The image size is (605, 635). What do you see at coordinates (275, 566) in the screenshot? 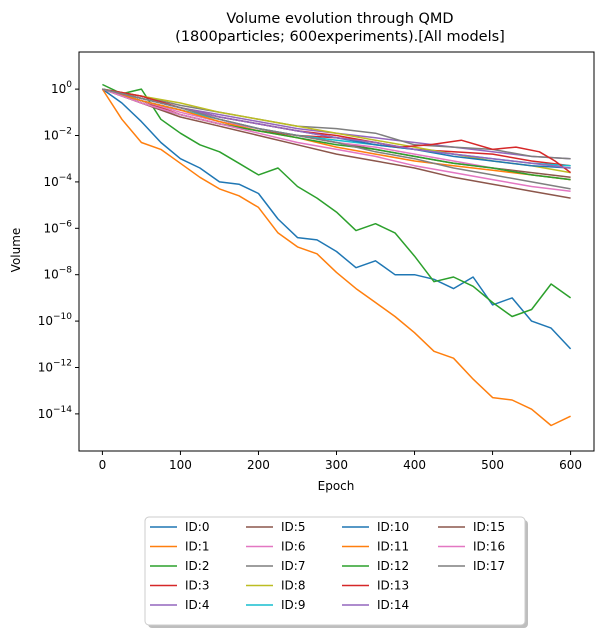
I see `legend-item-7: ID:7` at bounding box center [275, 566].